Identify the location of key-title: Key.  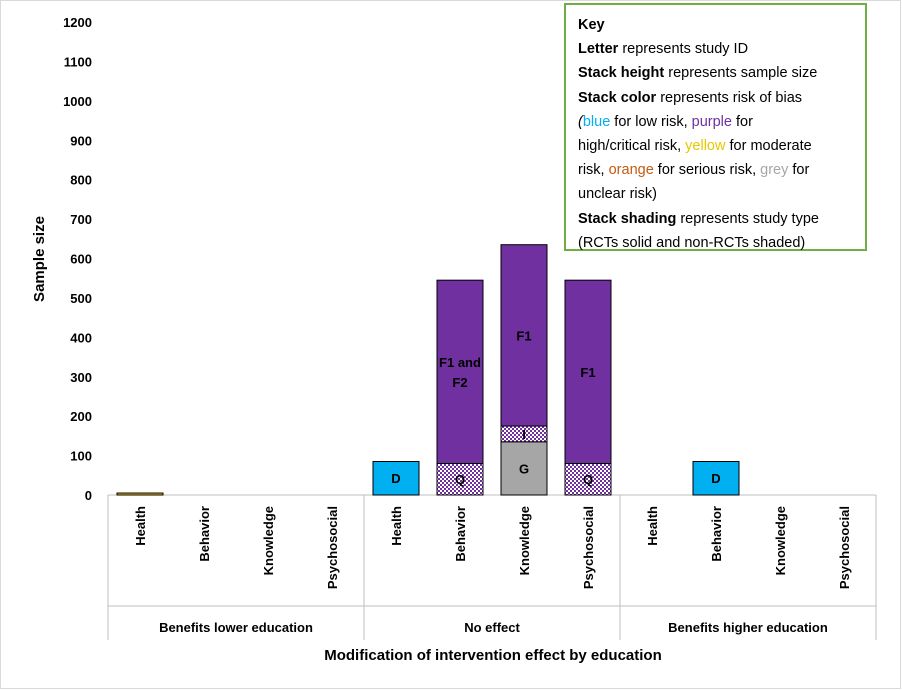
(591, 25).